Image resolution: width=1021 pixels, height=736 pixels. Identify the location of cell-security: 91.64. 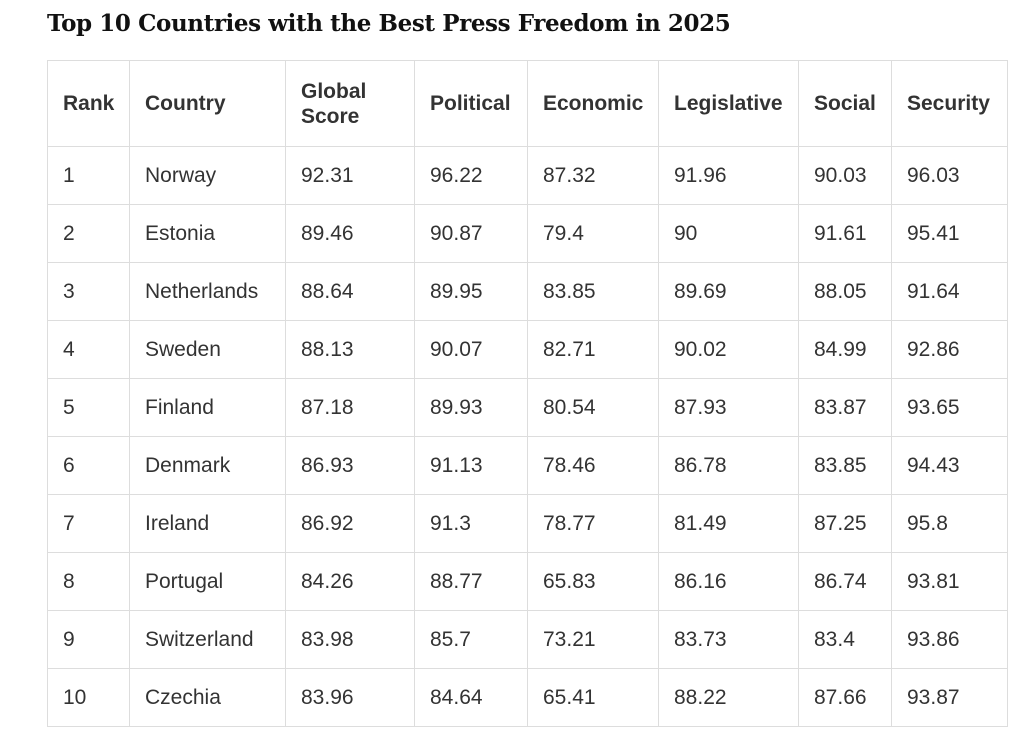
(949, 291).